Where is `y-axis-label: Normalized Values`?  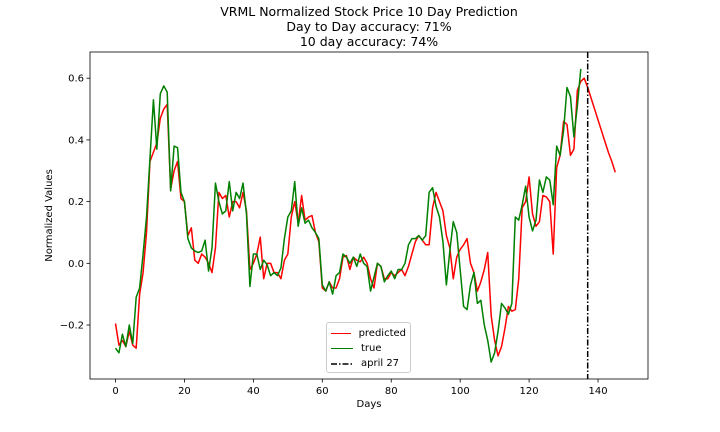 y-axis-label: Normalized Values is located at coordinates (49, 215).